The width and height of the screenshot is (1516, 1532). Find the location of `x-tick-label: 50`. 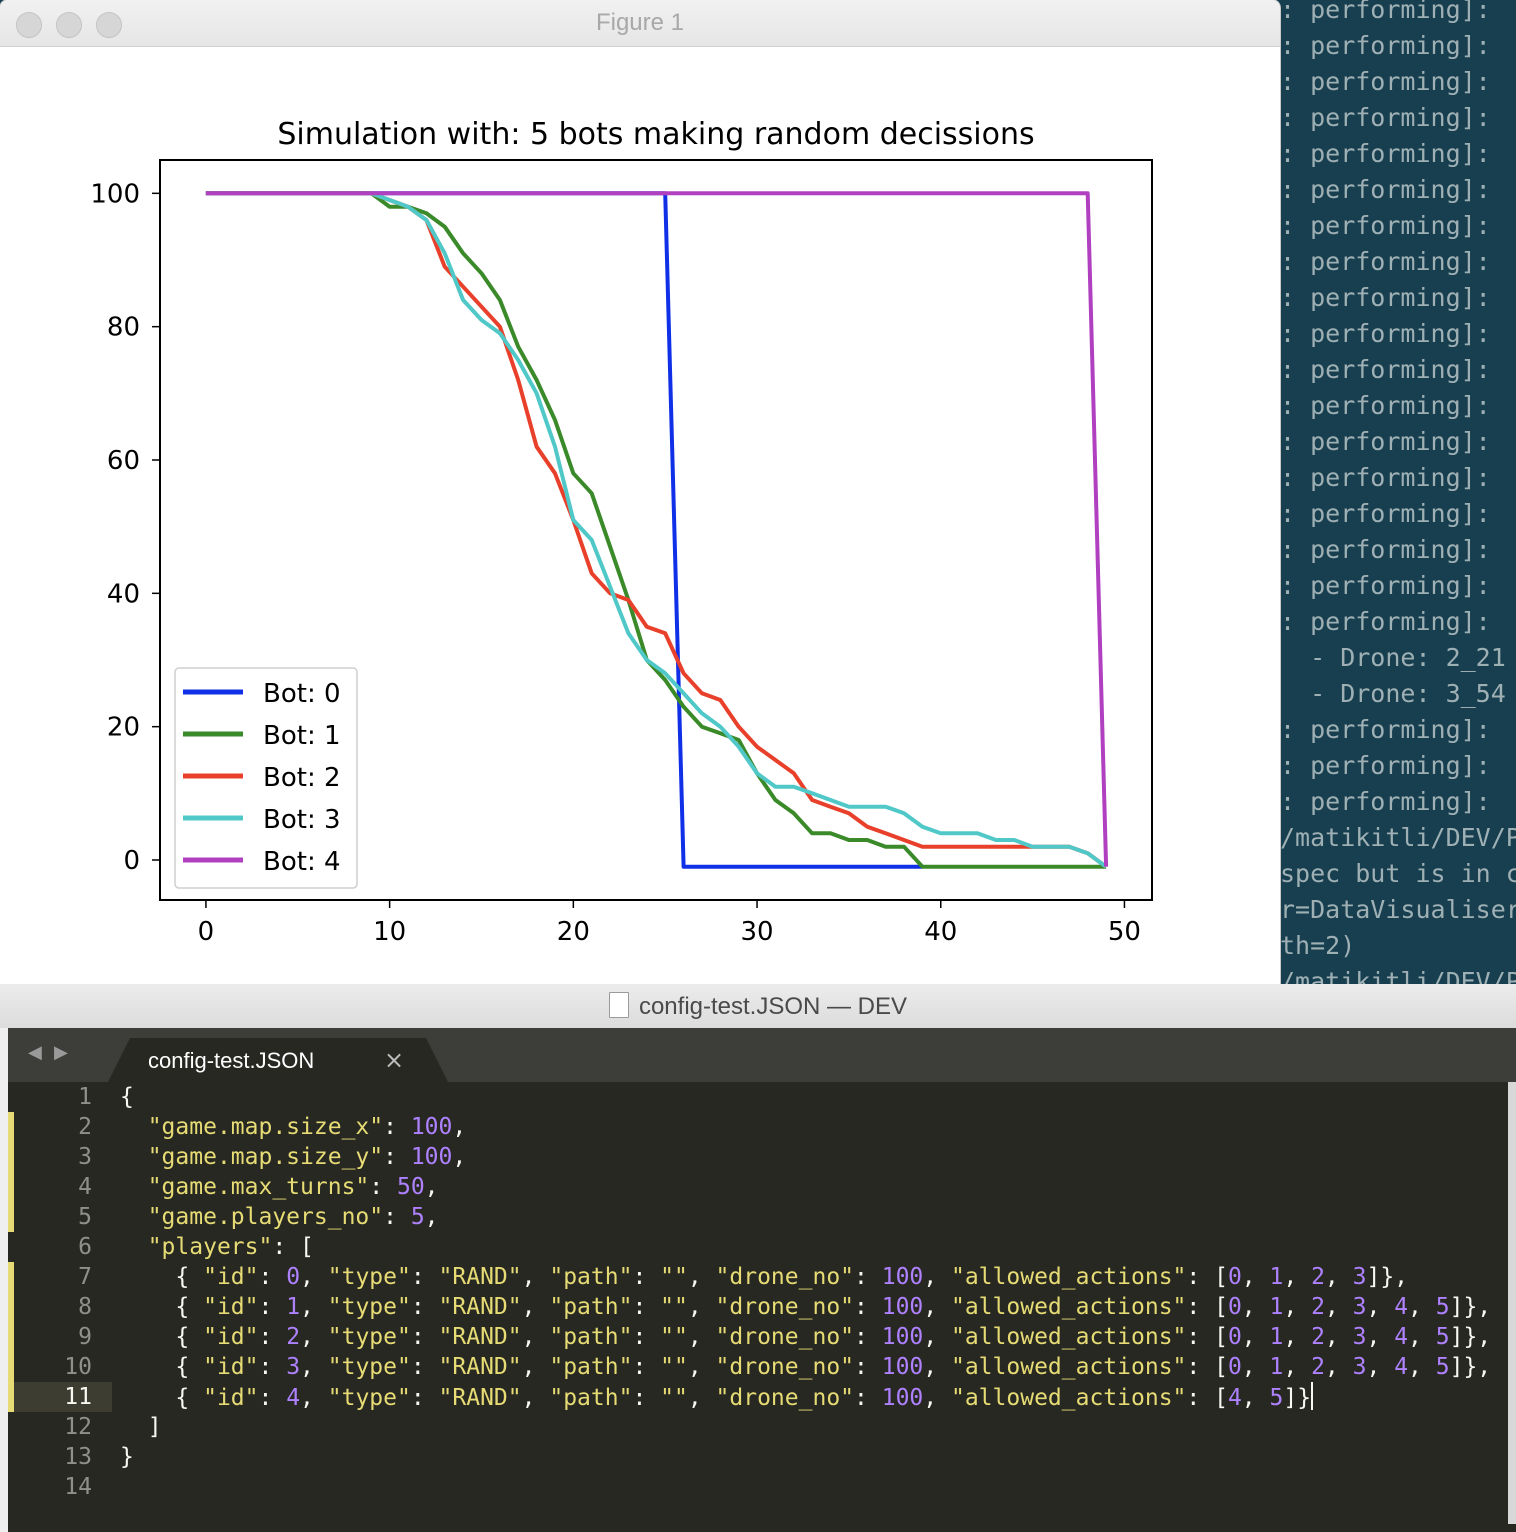

x-tick-label: 50 is located at coordinates (1124, 932).